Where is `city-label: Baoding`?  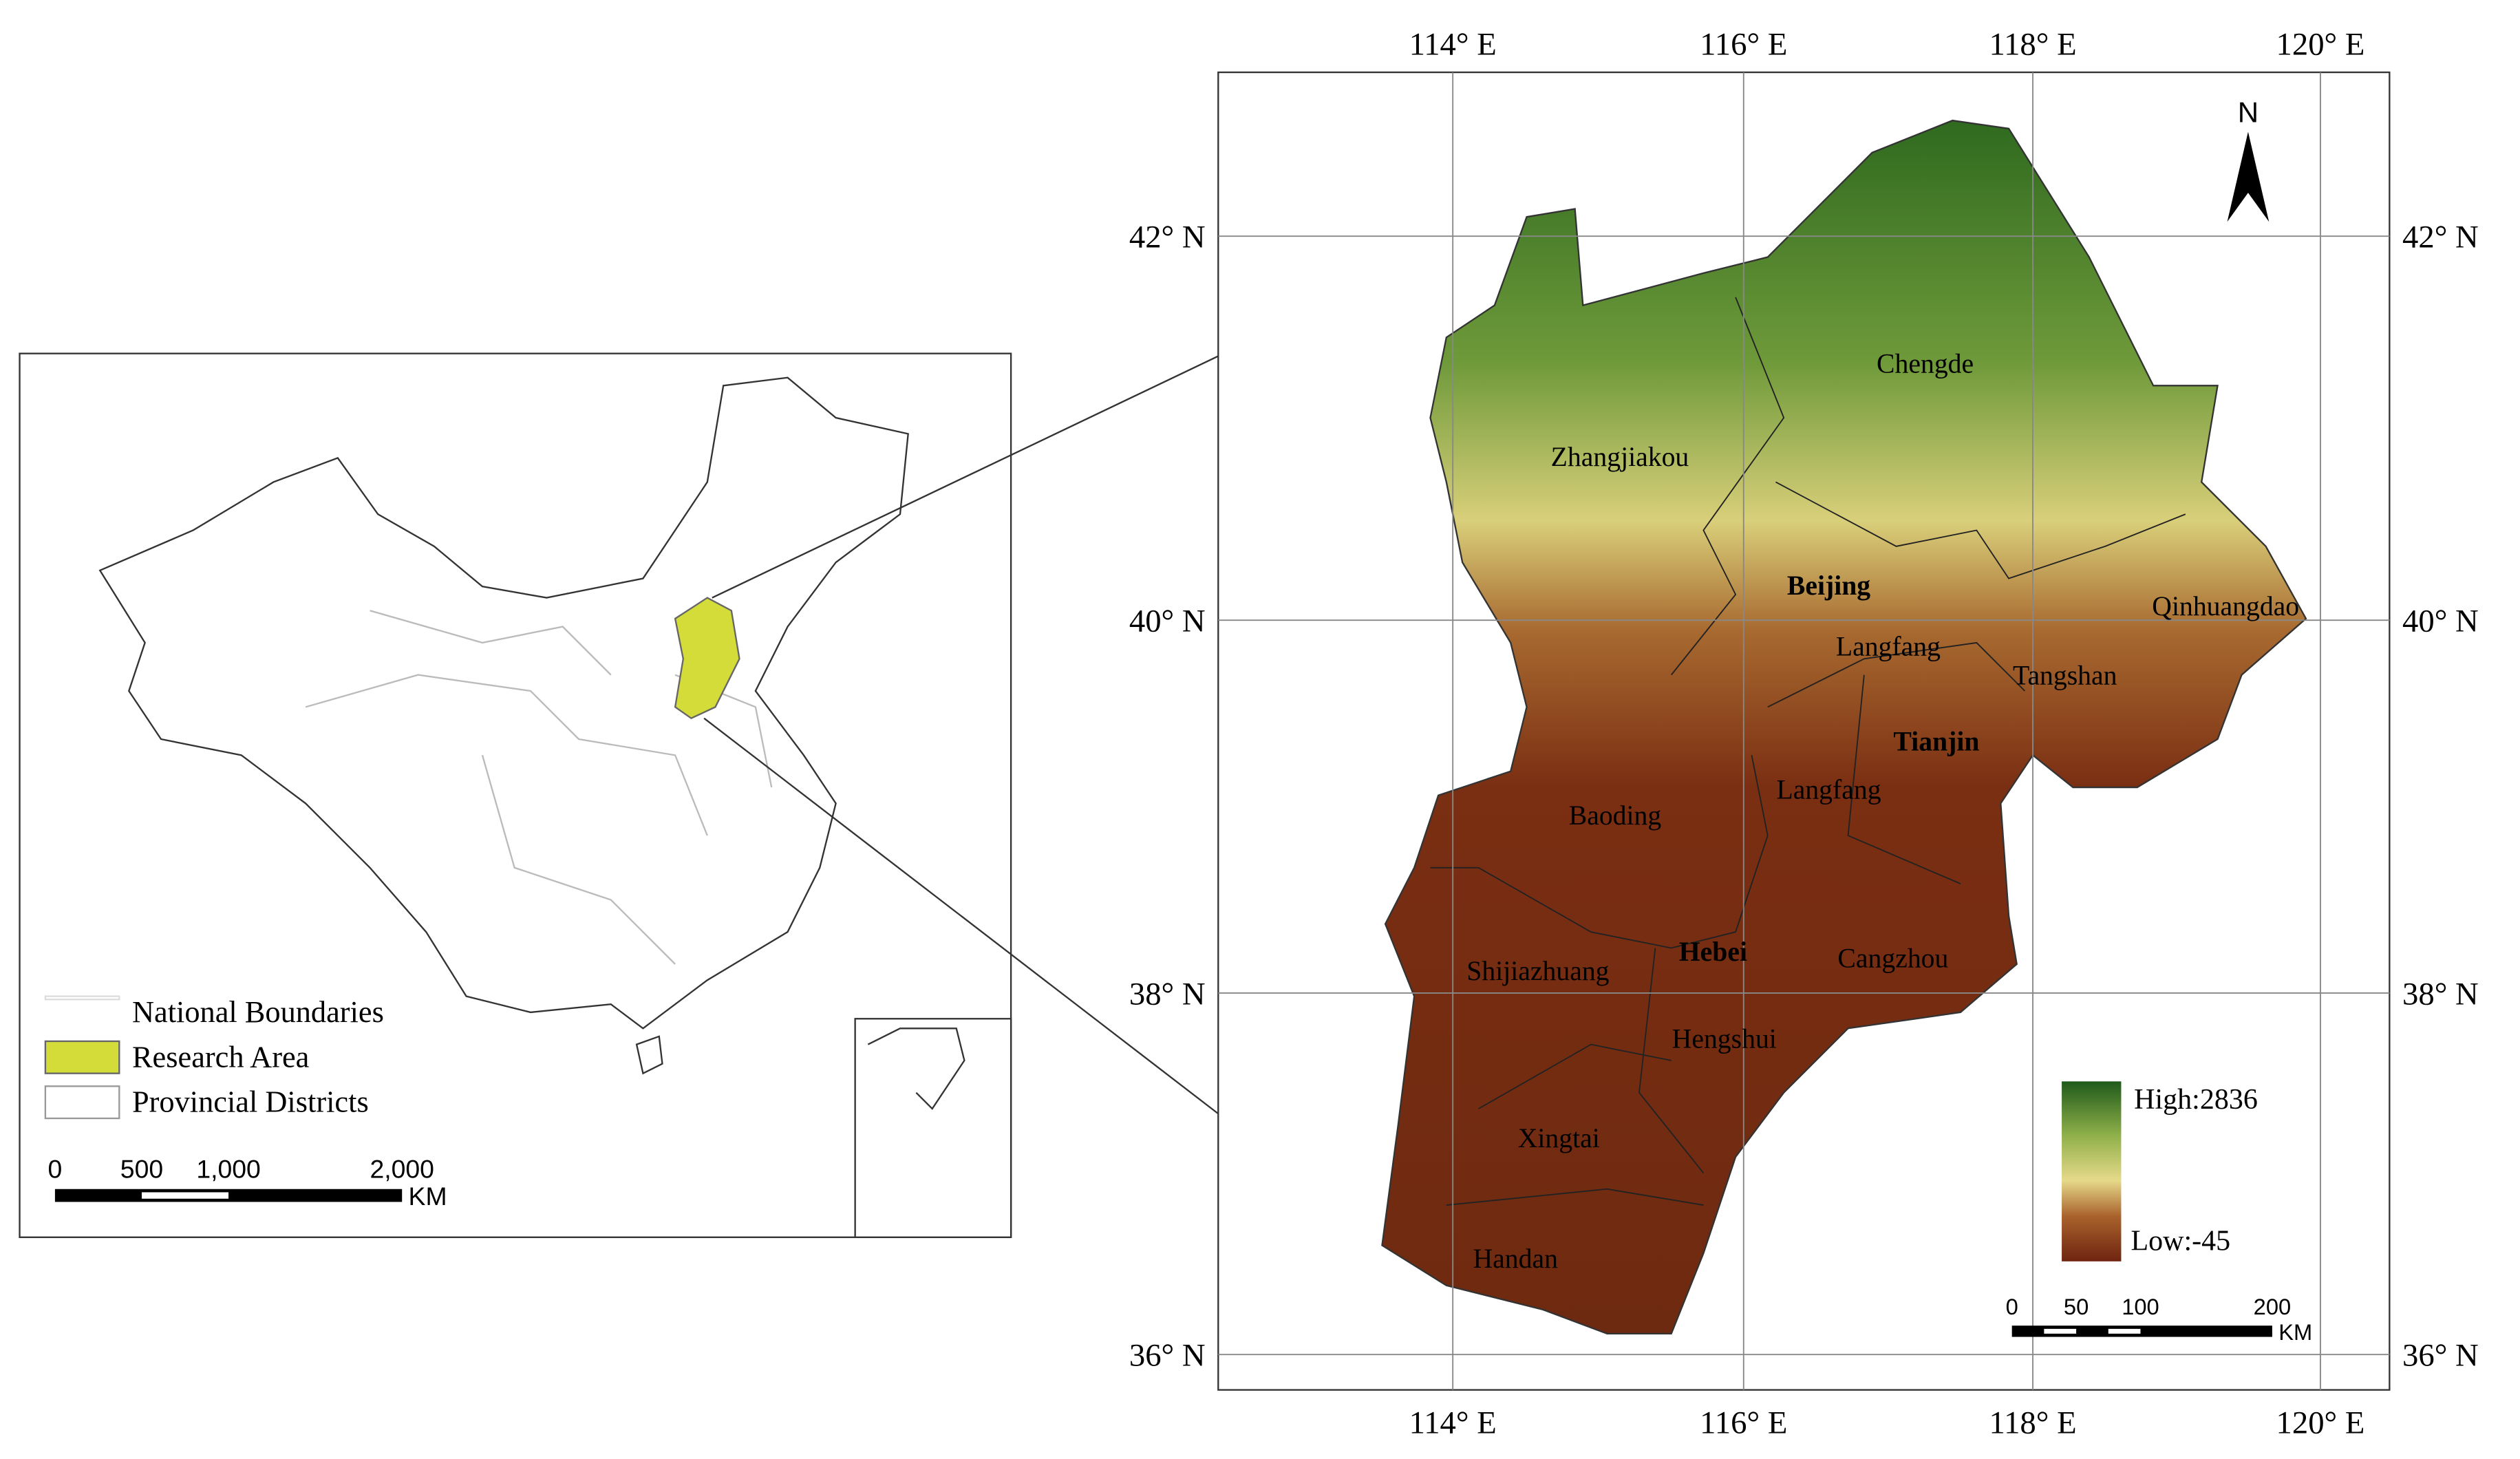
city-label: Baoding is located at coordinates (1615, 816).